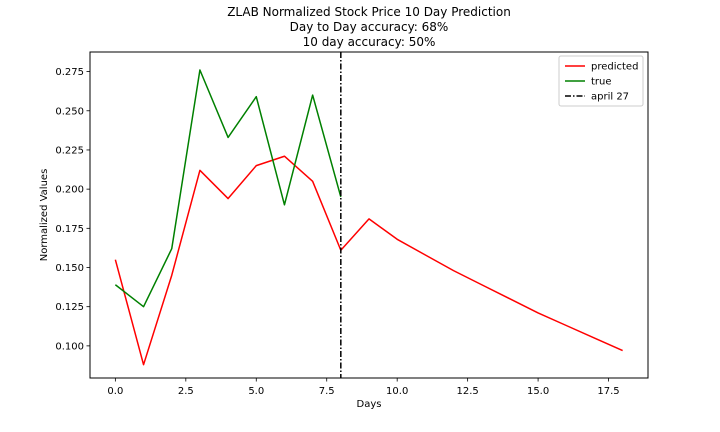 The width and height of the screenshot is (720, 432). I want to click on legend: predicted true april 27, so click(601, 81).